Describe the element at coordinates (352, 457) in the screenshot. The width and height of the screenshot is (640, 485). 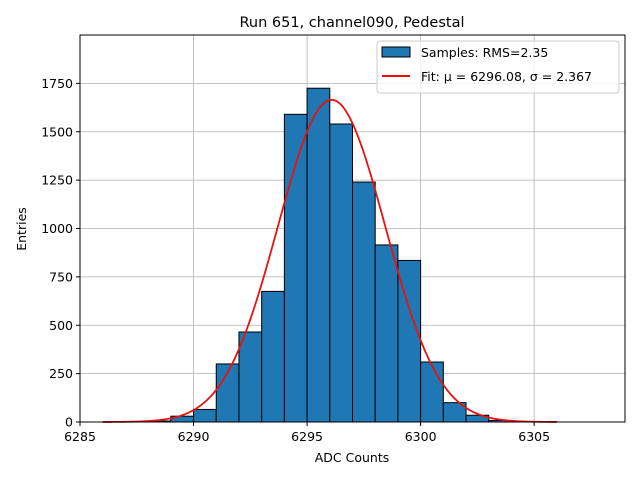
I see `x-axis-label: ADC Counts` at that location.